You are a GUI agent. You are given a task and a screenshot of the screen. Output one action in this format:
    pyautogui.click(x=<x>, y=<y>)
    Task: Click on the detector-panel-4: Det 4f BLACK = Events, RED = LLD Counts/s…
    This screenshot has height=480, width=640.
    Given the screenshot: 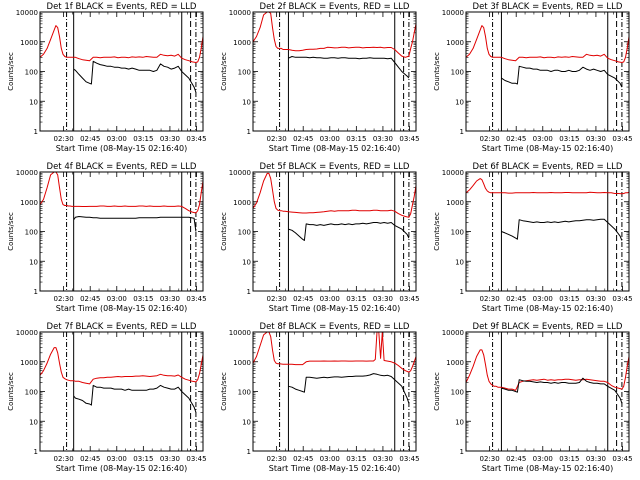 What is the action you would take?
    pyautogui.click(x=107, y=237)
    